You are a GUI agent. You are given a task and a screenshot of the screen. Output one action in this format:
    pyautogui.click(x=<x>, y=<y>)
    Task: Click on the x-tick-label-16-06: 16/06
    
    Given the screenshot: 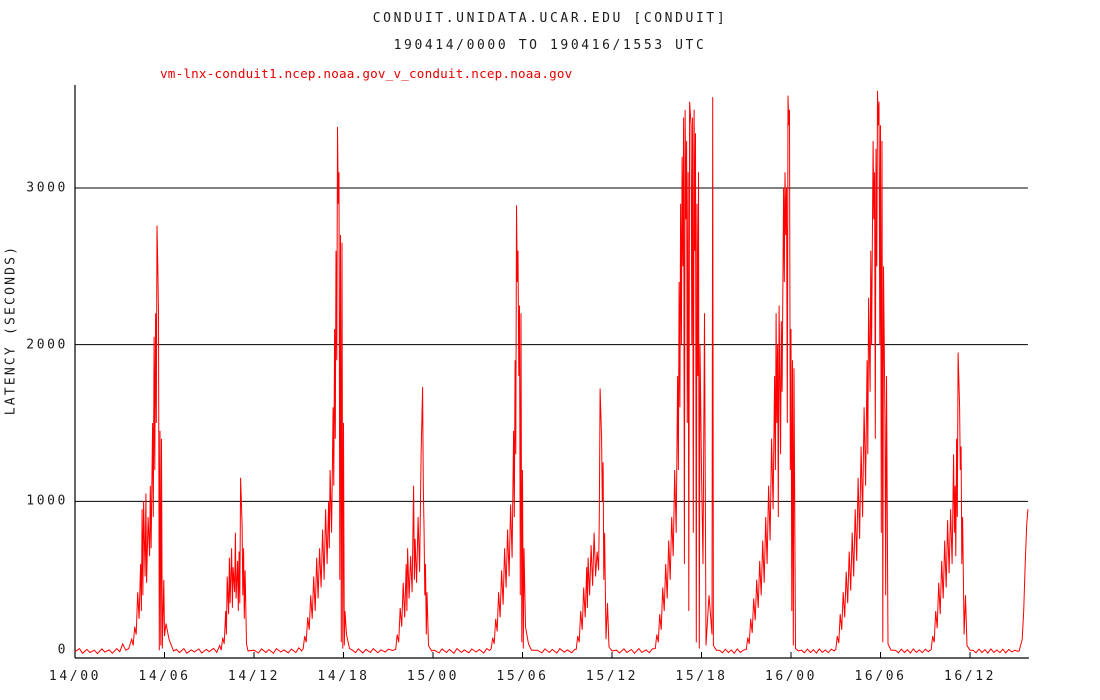 What is the action you would take?
    pyautogui.click(x=880, y=676)
    